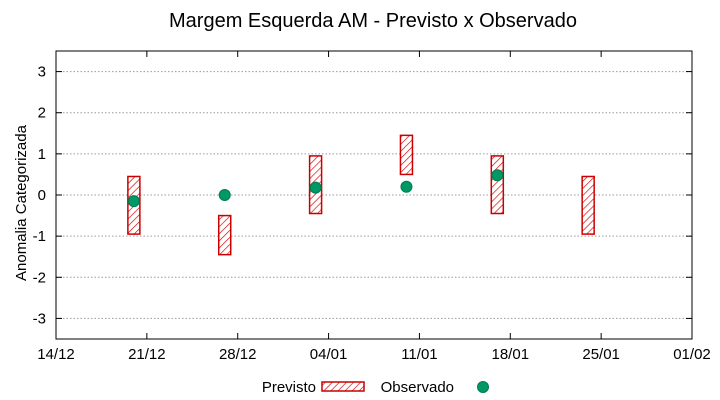 The width and height of the screenshot is (720, 400). What do you see at coordinates (147, 354) in the screenshot?
I see `x-tick-label: 21/12` at bounding box center [147, 354].